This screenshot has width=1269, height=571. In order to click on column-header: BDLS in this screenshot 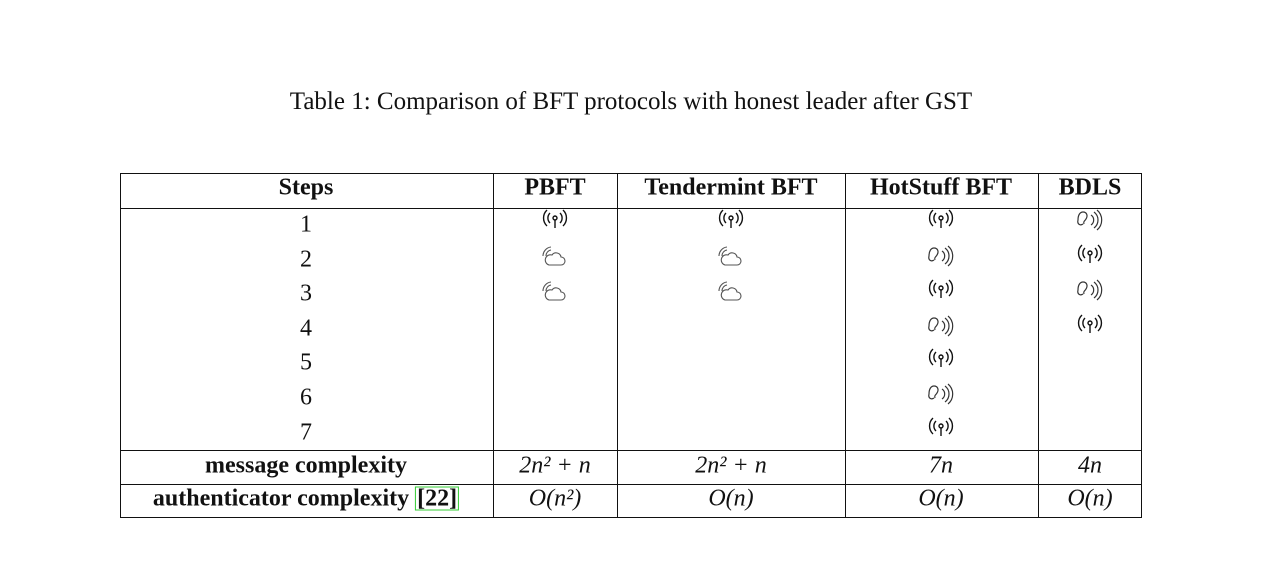, I will do `click(1090, 187)`.